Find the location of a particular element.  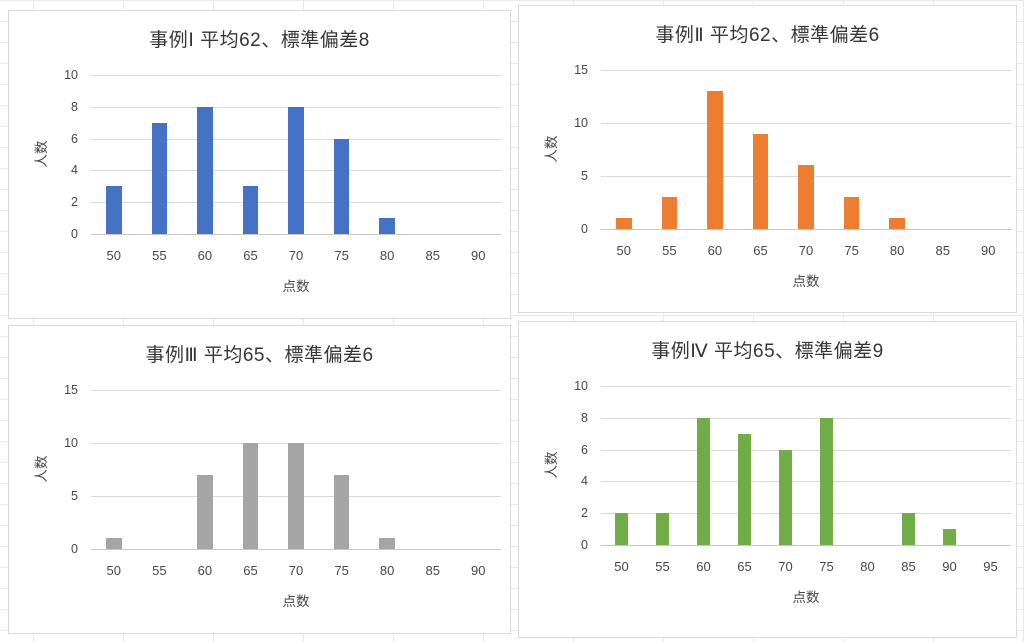

x-axis-tick-labels: 50 55 60 65 70 75 80 85 90 95 is located at coordinates (806, 566).